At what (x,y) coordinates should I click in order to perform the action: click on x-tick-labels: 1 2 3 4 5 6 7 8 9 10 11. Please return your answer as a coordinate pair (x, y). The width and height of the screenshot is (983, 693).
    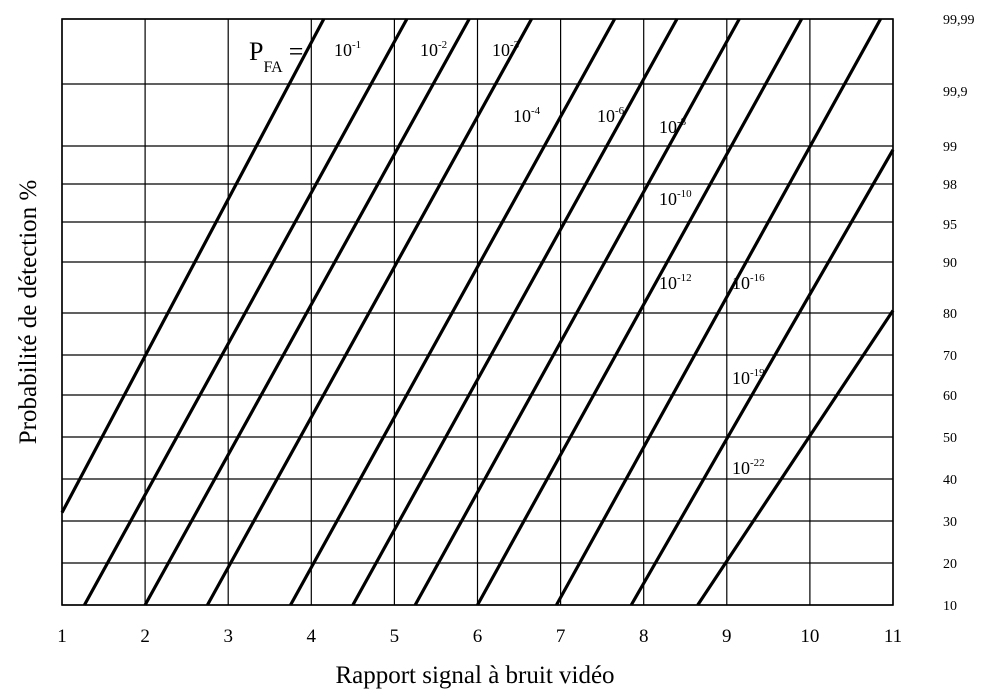
    Looking at the image, I should click on (479, 636).